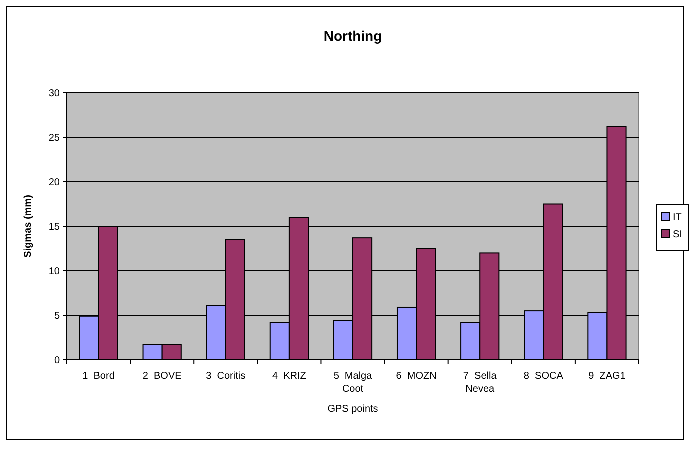 The height and width of the screenshot is (451, 692). What do you see at coordinates (677, 218) in the screenshot?
I see `legend-label: IT` at bounding box center [677, 218].